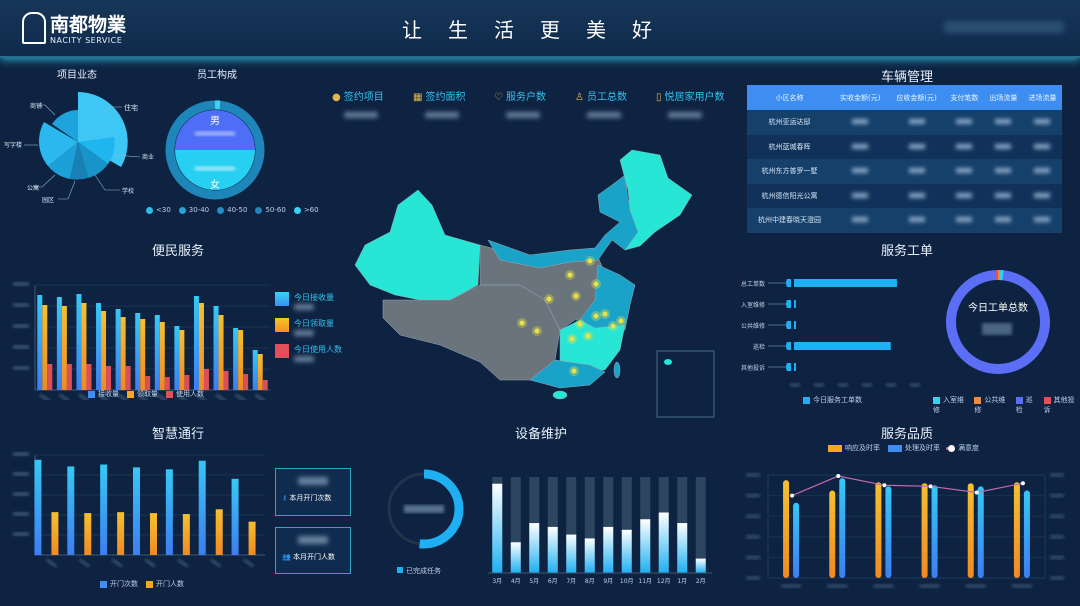 The height and width of the screenshot is (606, 1080). I want to click on equipment-month-label: 2月, so click(701, 581).